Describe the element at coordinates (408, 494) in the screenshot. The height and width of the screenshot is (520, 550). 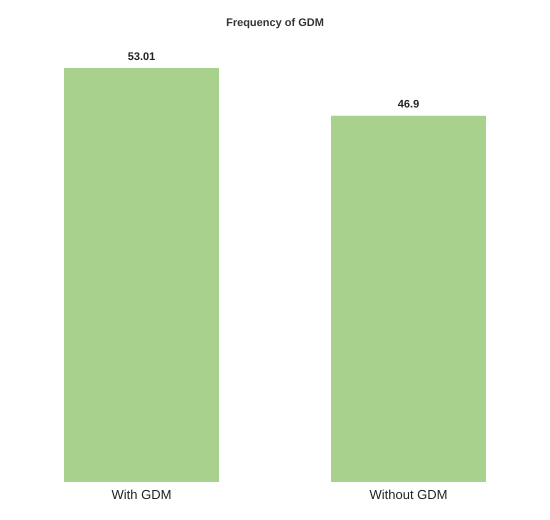
I see `x-tick-label: Without GDM` at that location.